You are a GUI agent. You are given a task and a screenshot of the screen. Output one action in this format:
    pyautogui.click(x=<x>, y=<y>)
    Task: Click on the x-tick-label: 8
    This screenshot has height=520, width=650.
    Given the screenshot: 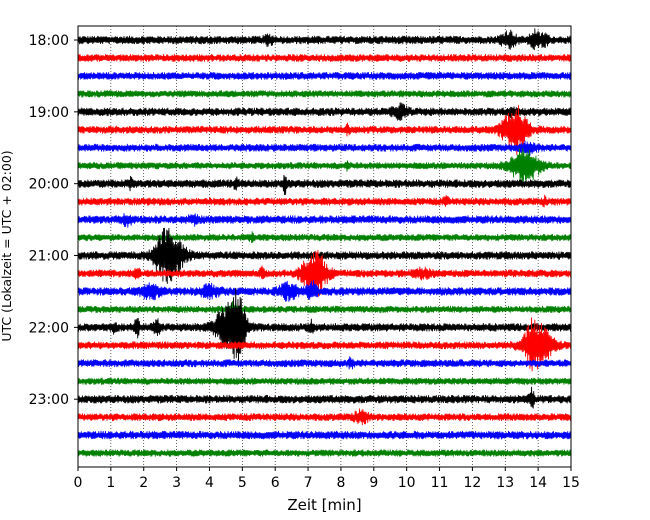 What is the action you would take?
    pyautogui.click(x=340, y=483)
    